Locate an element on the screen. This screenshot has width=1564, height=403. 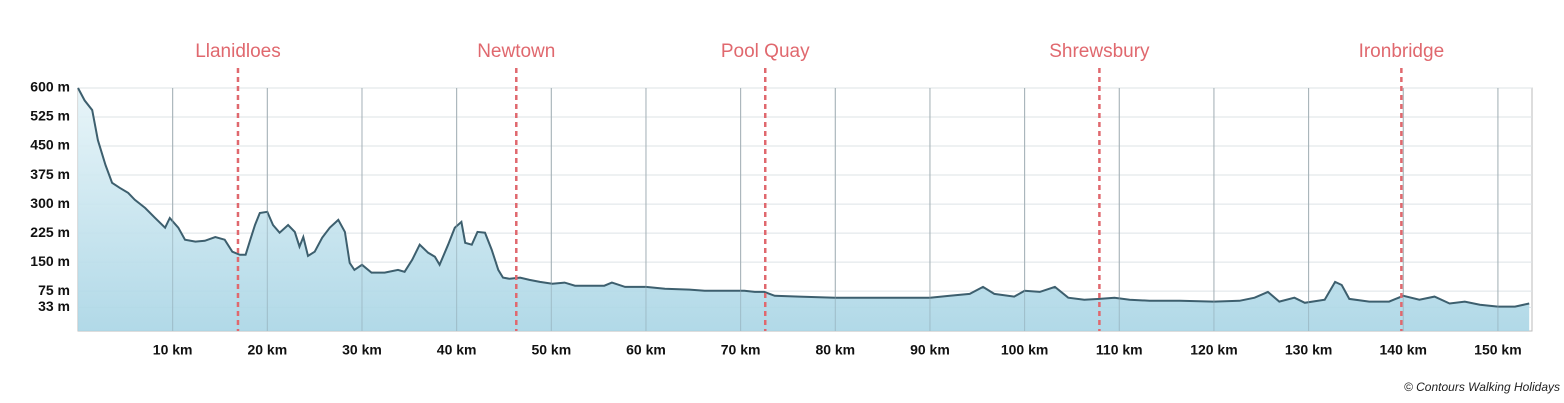
credit: © Contours Walking Holidays is located at coordinates (1482, 387).